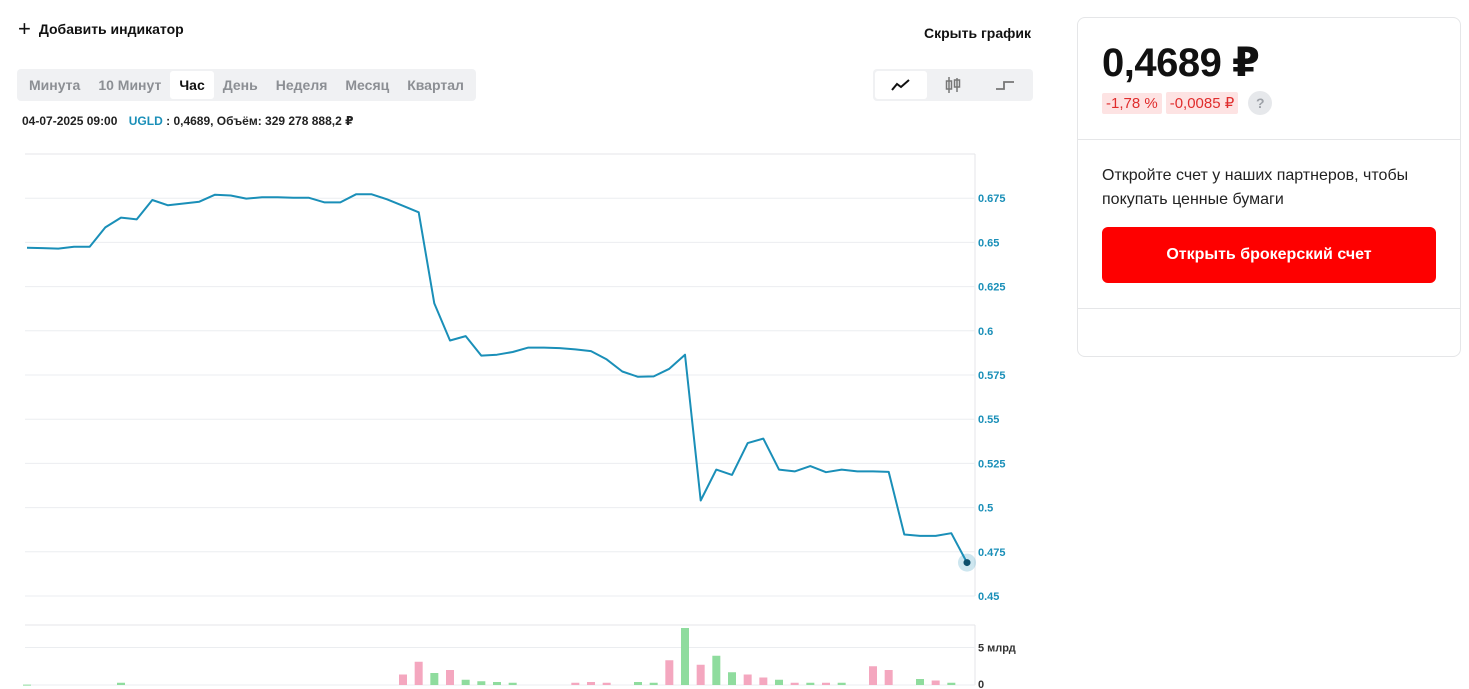 The width and height of the screenshot is (1469, 689). Describe the element at coordinates (24, 28) in the screenshot. I see `plus-icon: +` at that location.